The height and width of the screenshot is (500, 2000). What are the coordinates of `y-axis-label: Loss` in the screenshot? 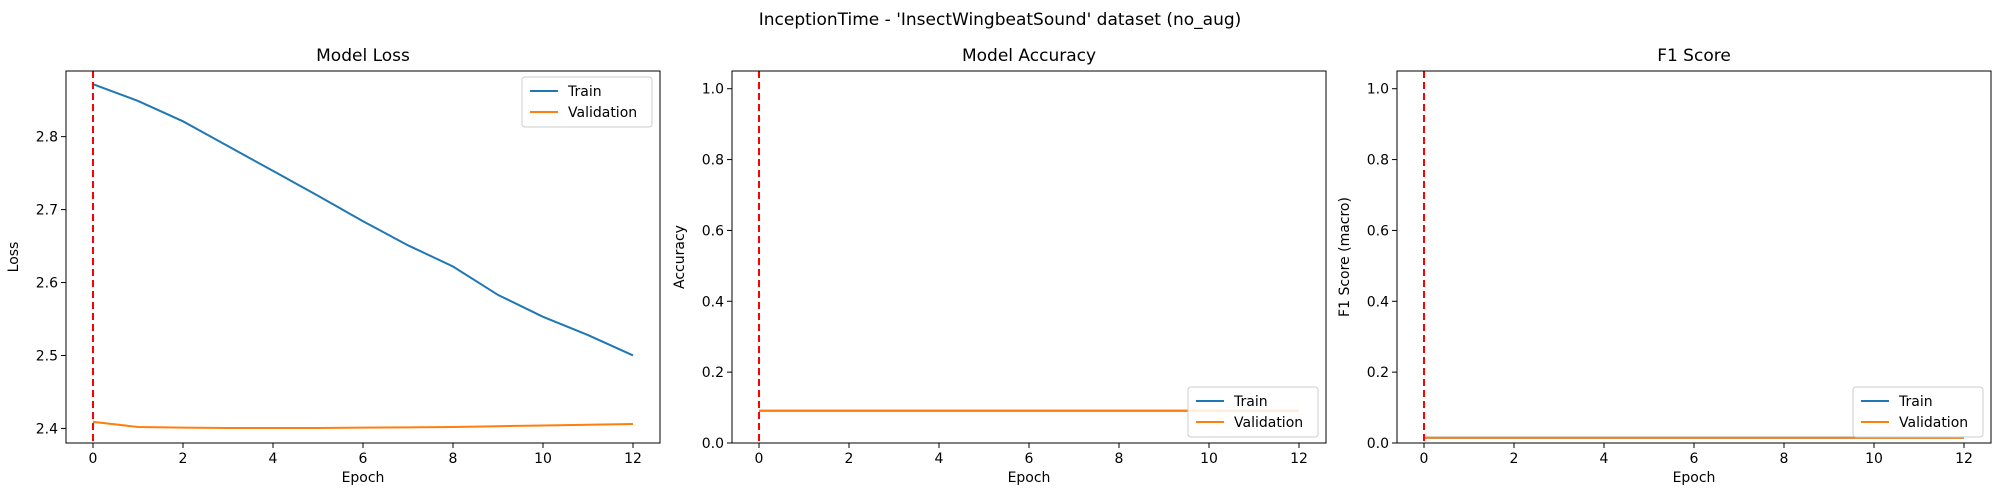 It's located at (14, 257).